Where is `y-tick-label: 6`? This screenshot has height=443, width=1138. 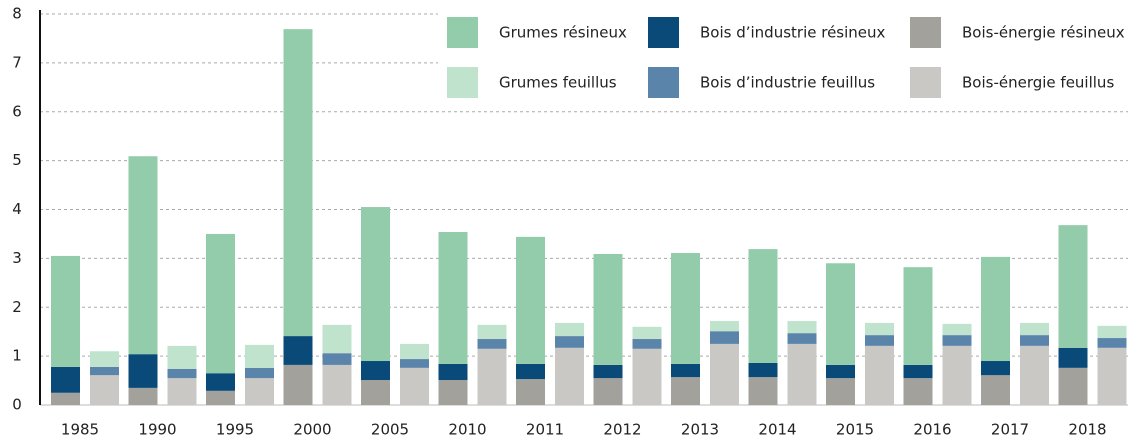 y-tick-label: 6 is located at coordinates (17, 111).